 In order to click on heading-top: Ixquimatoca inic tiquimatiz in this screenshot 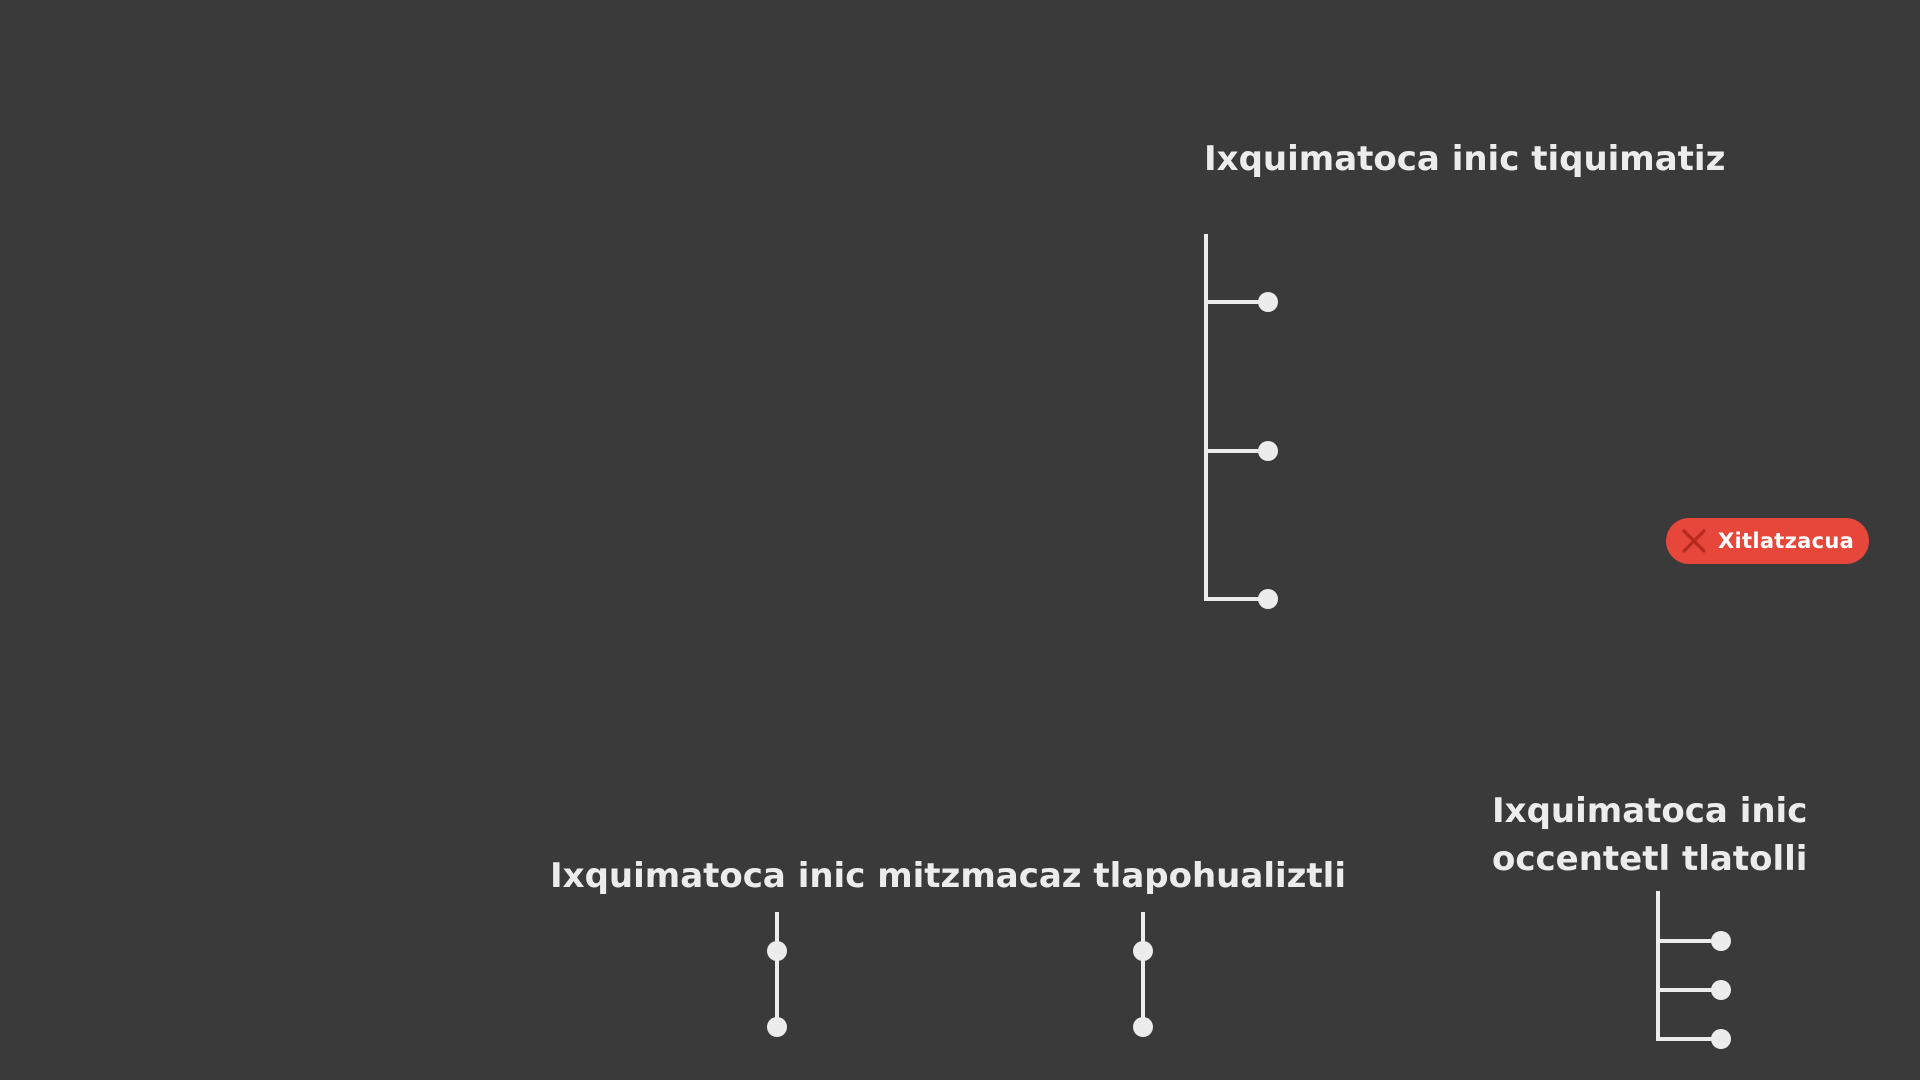, I will do `click(1465, 159)`.